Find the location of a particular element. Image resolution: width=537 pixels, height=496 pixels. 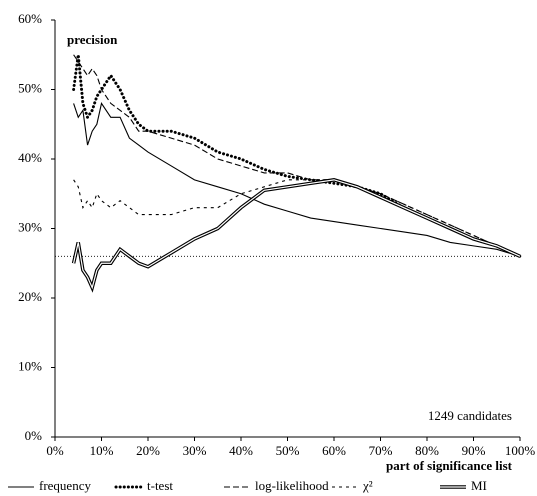

x-tick-label: 100% is located at coordinates (520, 450).